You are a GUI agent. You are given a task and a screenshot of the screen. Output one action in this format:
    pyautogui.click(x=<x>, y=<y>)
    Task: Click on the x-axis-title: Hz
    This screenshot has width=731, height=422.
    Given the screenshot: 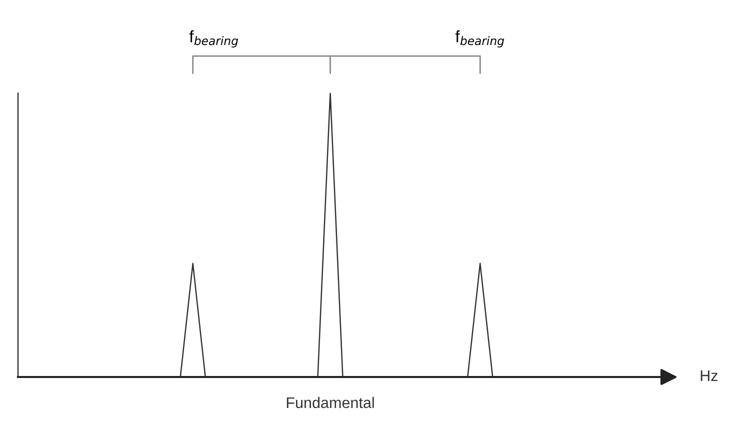 What is the action you would take?
    pyautogui.click(x=709, y=375)
    